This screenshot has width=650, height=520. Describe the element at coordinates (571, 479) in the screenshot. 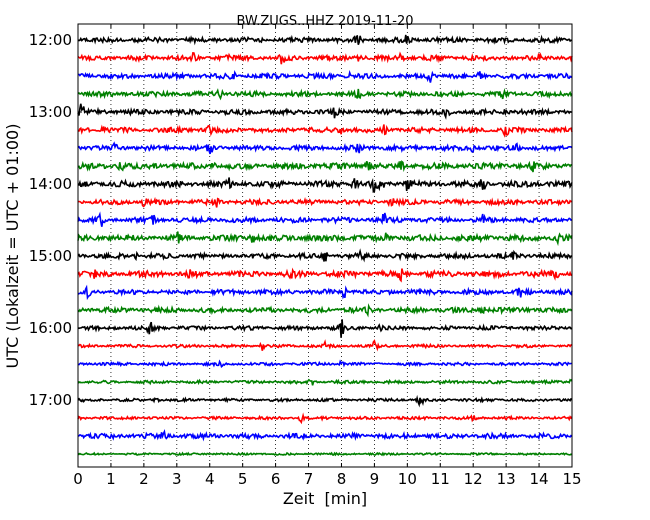

I see `x-tick-label: 15` at that location.